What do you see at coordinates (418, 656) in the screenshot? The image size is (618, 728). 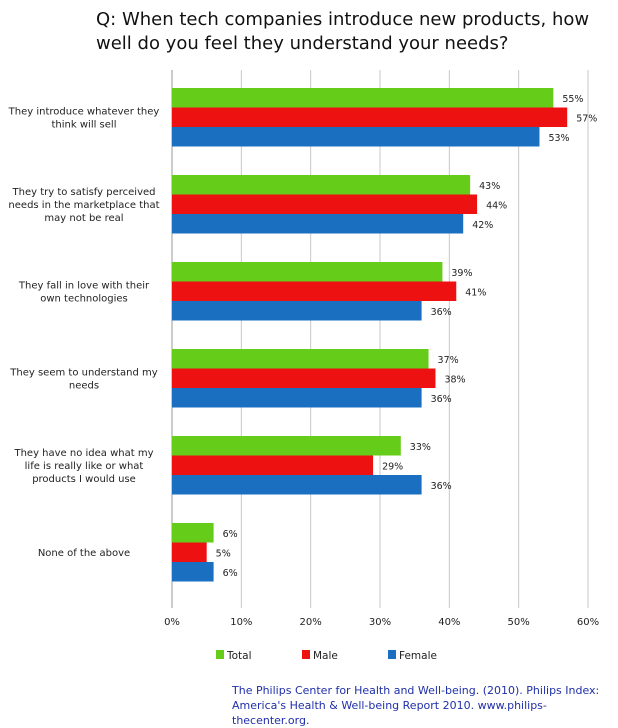 I see `legend-label-female: Female` at bounding box center [418, 656].